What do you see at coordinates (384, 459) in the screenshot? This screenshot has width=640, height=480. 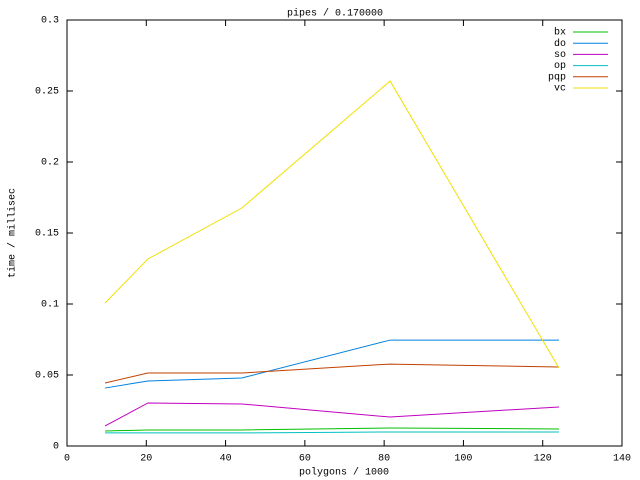 I see `x-tick-label: 80` at bounding box center [384, 459].